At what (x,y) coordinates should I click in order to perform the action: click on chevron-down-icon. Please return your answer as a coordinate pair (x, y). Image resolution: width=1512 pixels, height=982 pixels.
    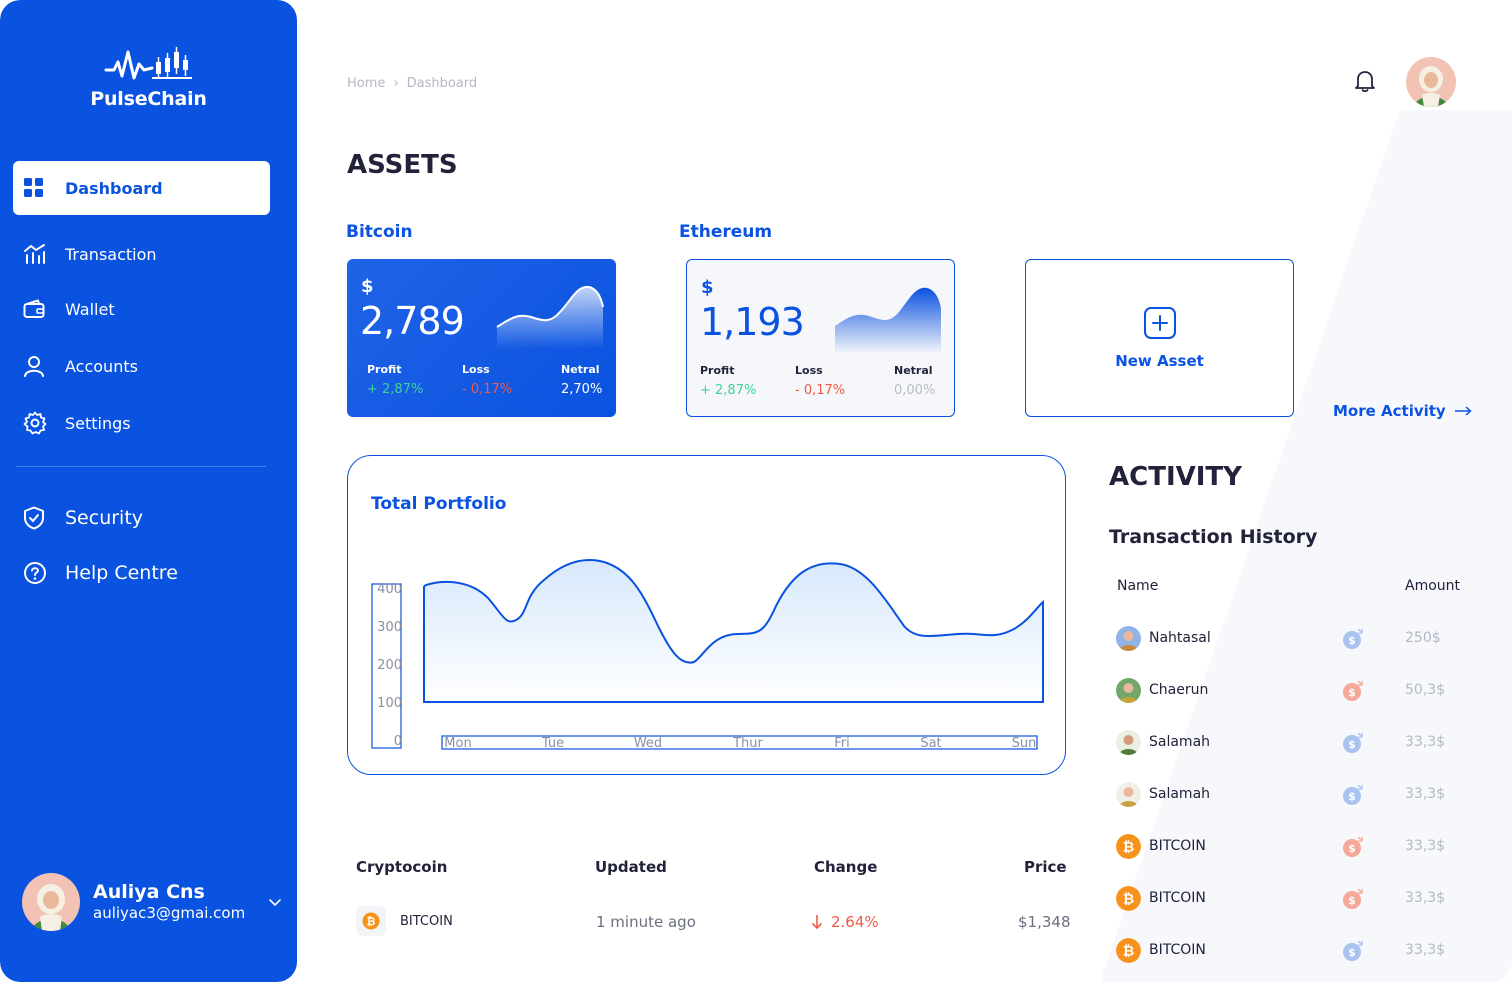
    Looking at the image, I should click on (275, 902).